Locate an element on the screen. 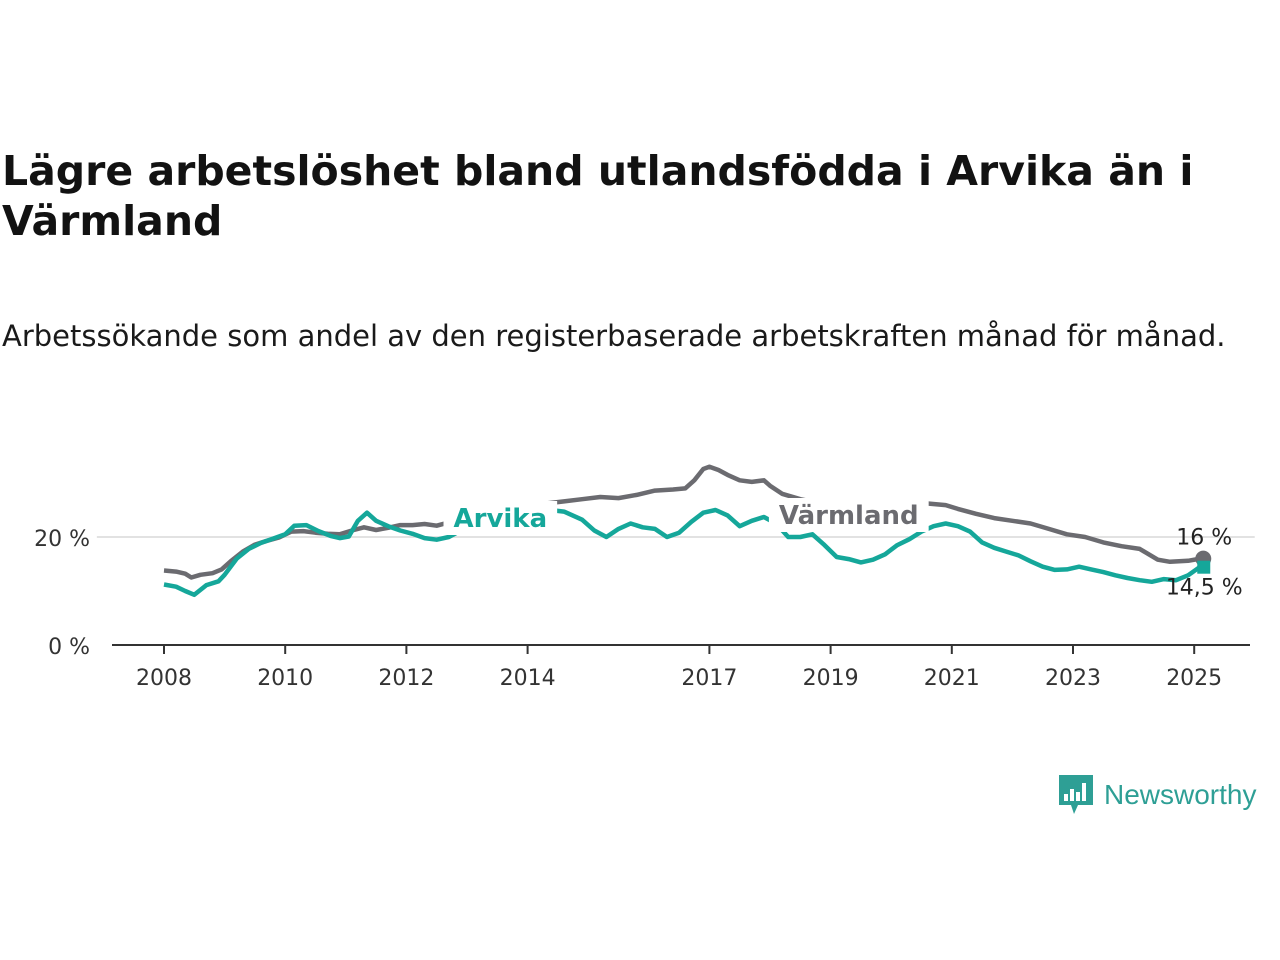 The width and height of the screenshot is (1280, 960). x-tick-label: 2017 is located at coordinates (709, 678).